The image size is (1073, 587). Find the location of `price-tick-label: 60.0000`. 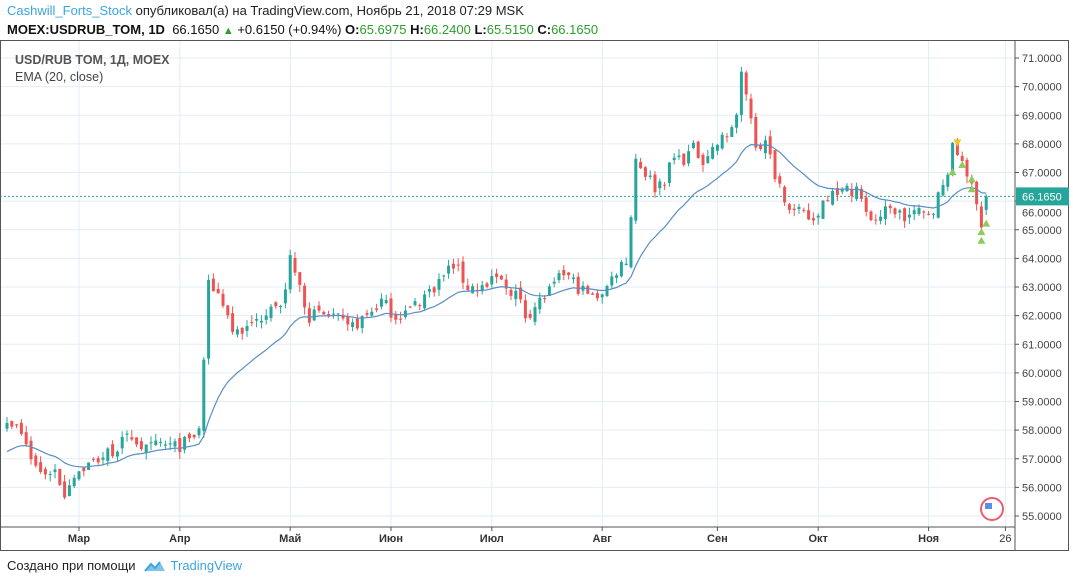

price-tick-label: 60.0000 is located at coordinates (1042, 374).